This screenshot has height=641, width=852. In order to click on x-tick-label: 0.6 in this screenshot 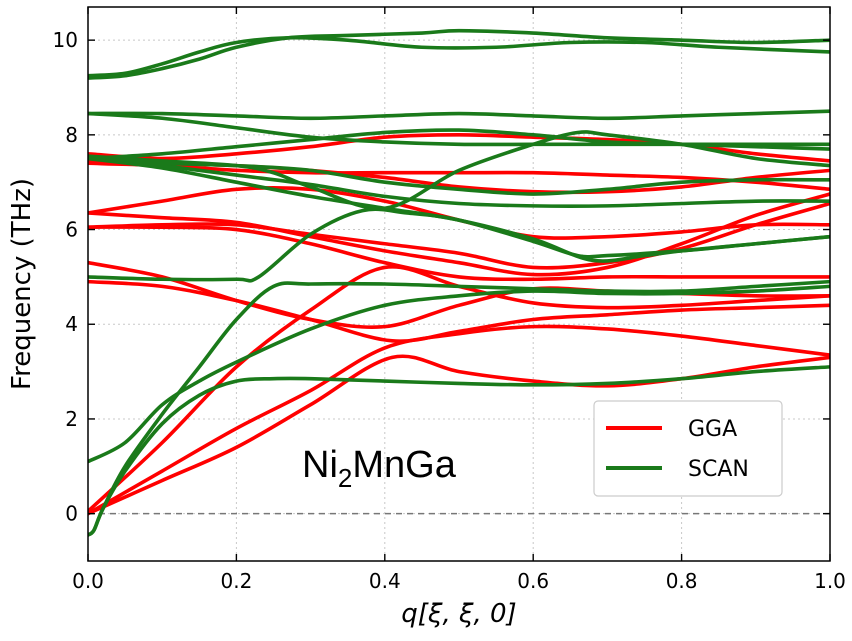, I will do `click(533, 581)`.